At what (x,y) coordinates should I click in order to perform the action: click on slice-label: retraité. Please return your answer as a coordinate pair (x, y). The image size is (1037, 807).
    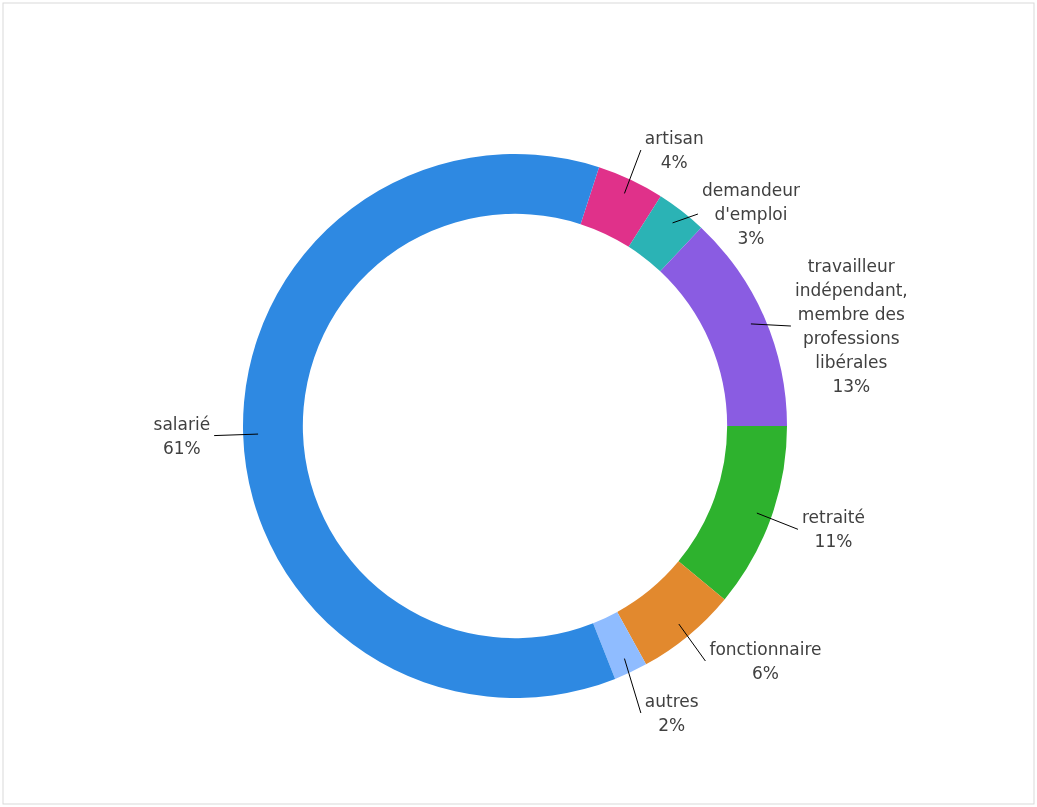
    Looking at the image, I should click on (833, 517).